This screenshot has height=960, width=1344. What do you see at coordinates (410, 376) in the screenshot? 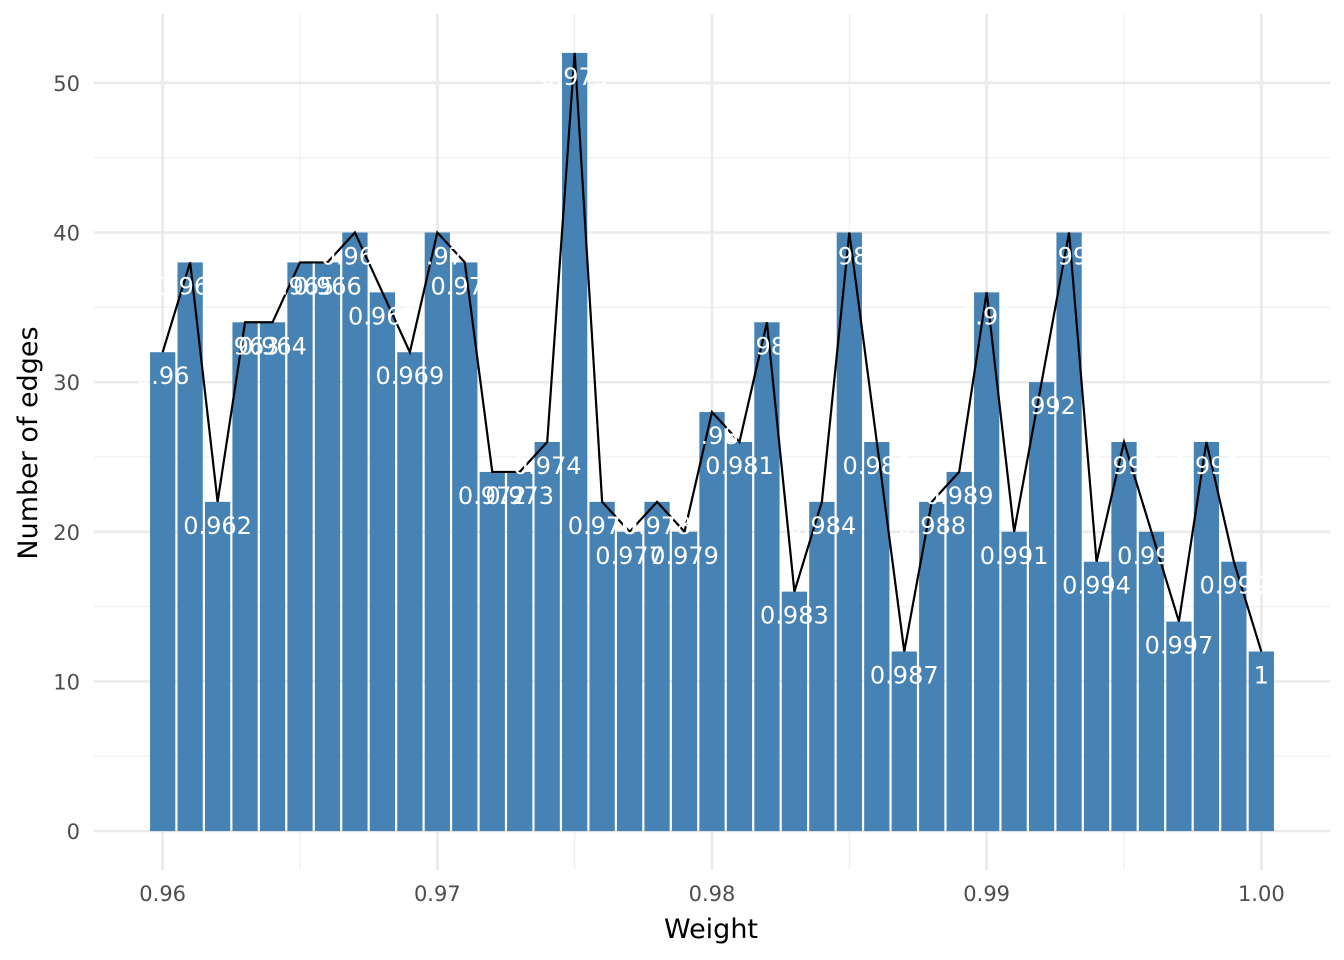
I see `bar-value-label: 0.969` at bounding box center [410, 376].